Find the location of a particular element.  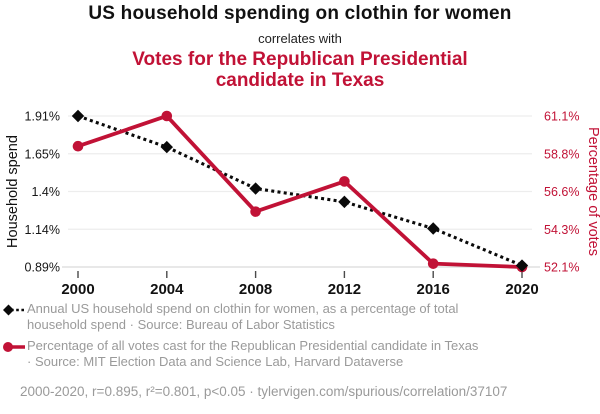

svg-text: 58.8% is located at coordinates (561, 154).